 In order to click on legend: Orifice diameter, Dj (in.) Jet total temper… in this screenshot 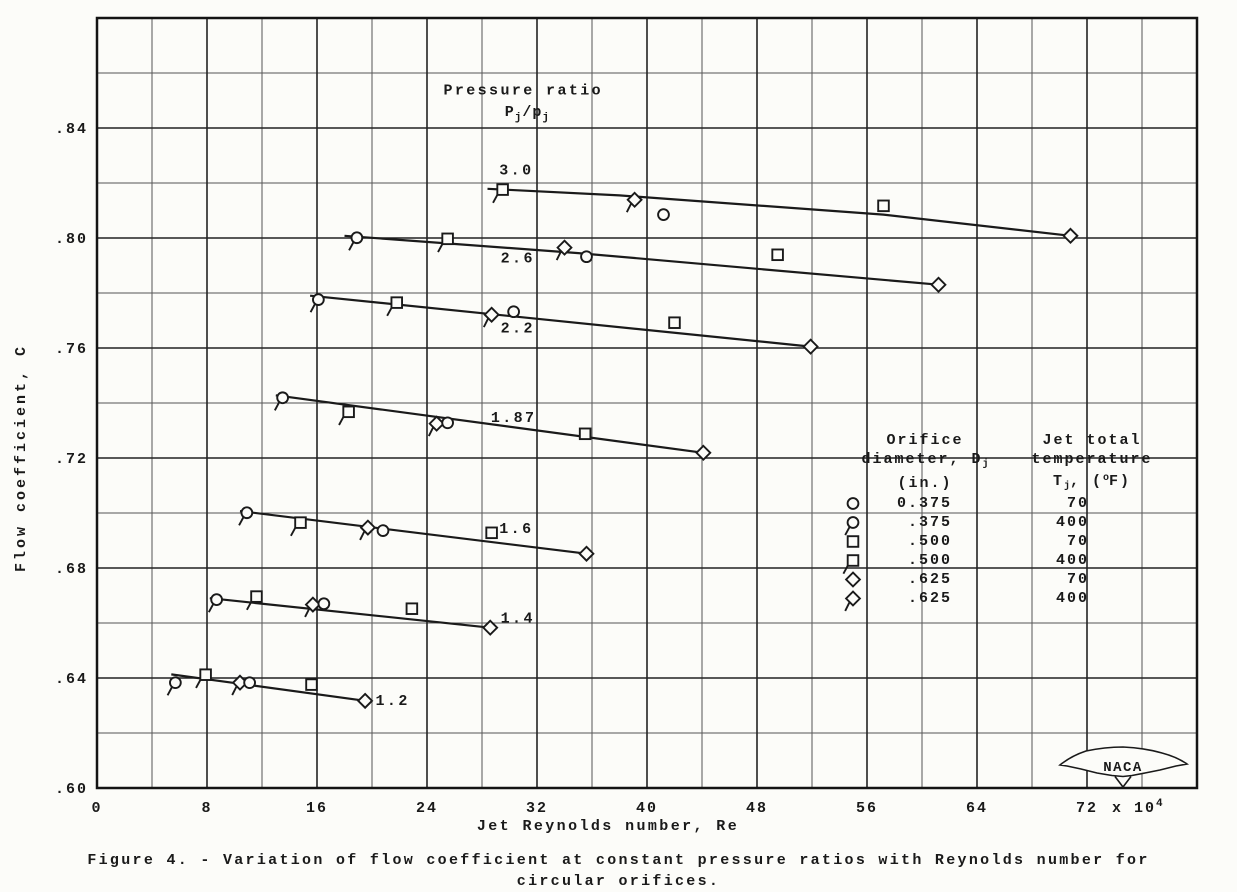, I will do `click(1014, 531)`.